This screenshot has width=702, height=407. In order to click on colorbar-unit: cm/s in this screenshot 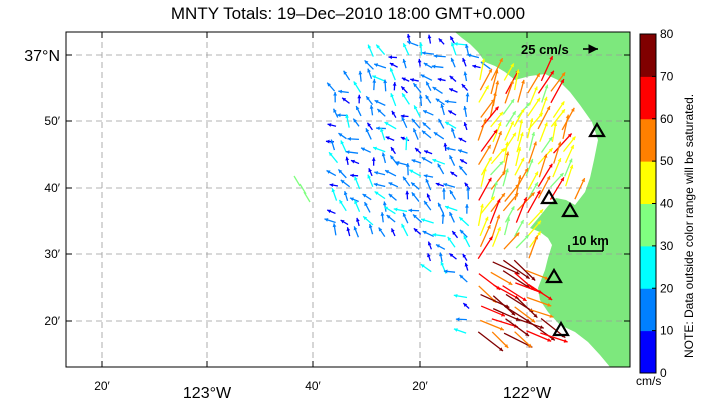, I will do `click(648, 381)`.